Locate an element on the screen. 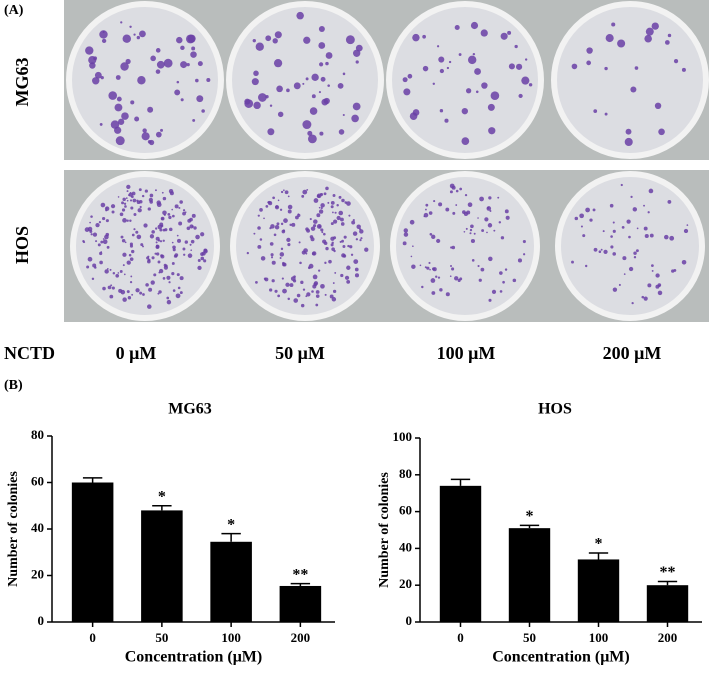 The width and height of the screenshot is (709, 675). y-tick-label: 0 is located at coordinates (409, 620).